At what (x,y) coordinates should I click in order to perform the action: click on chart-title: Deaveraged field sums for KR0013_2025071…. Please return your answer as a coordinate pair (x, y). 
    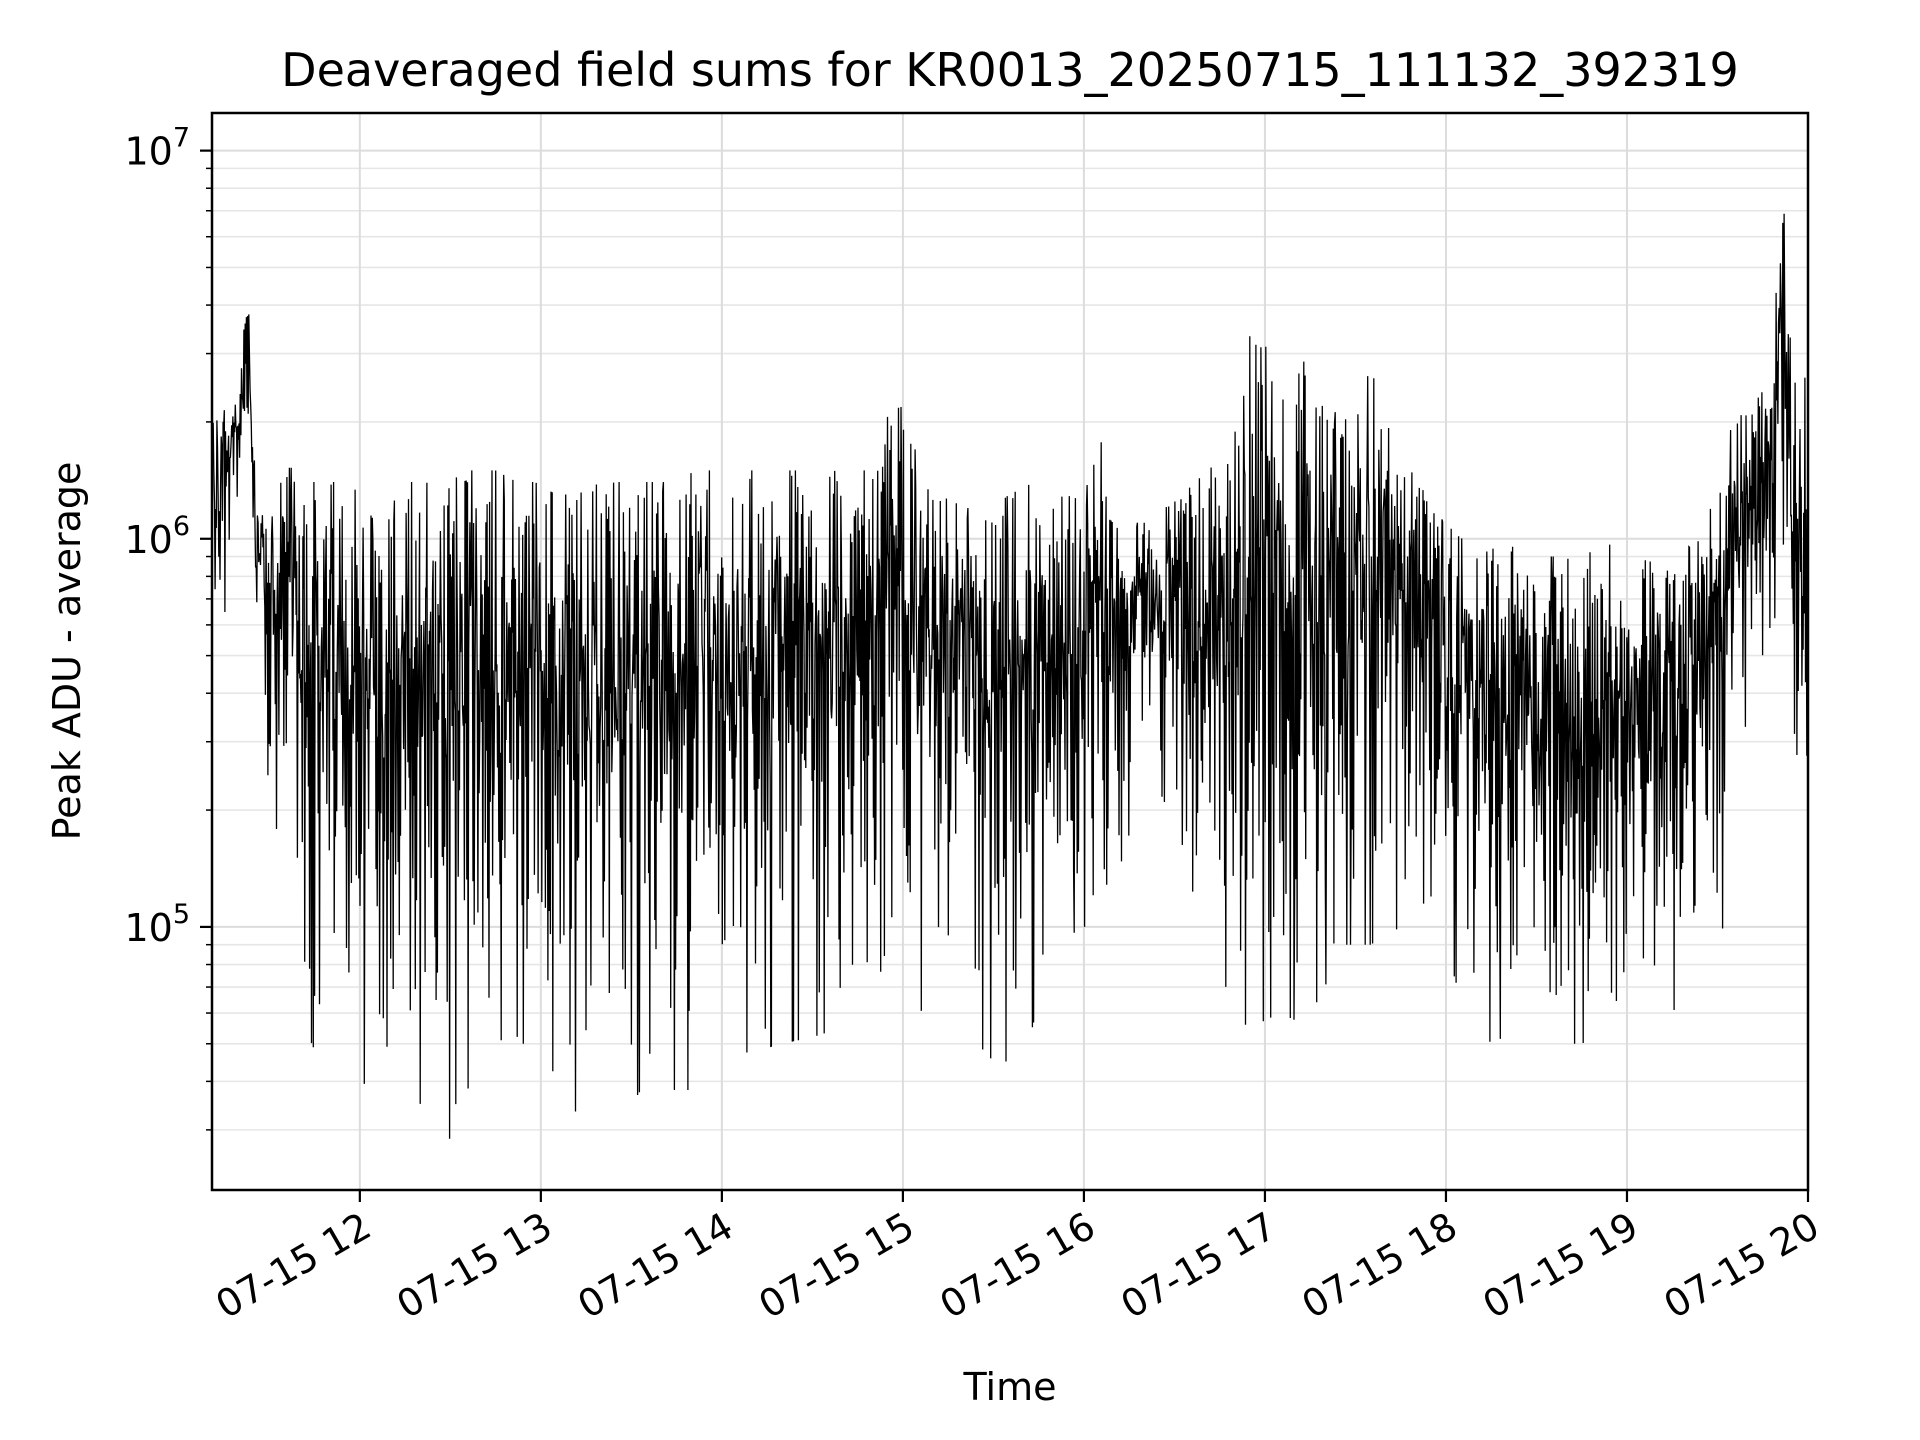
    Looking at the image, I should click on (1010, 70).